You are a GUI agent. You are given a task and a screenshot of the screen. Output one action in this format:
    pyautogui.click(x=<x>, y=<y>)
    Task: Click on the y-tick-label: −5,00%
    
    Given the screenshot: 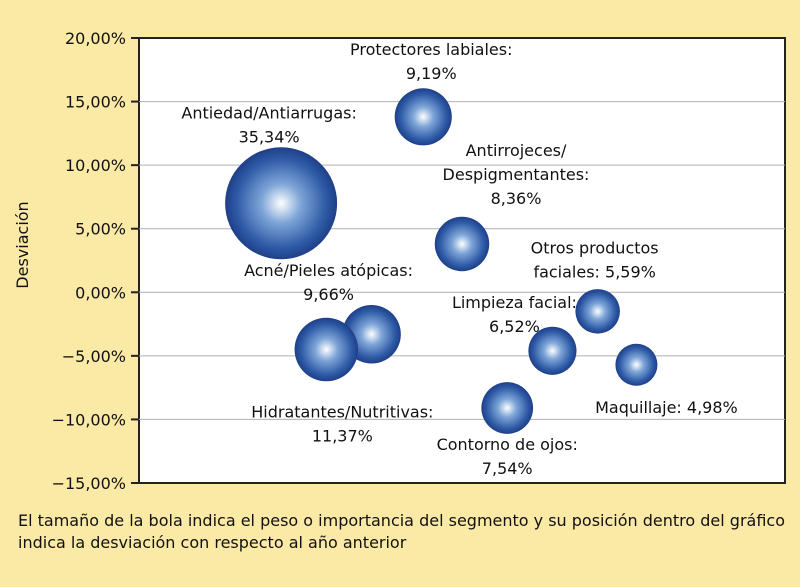 What is the action you would take?
    pyautogui.click(x=94, y=356)
    